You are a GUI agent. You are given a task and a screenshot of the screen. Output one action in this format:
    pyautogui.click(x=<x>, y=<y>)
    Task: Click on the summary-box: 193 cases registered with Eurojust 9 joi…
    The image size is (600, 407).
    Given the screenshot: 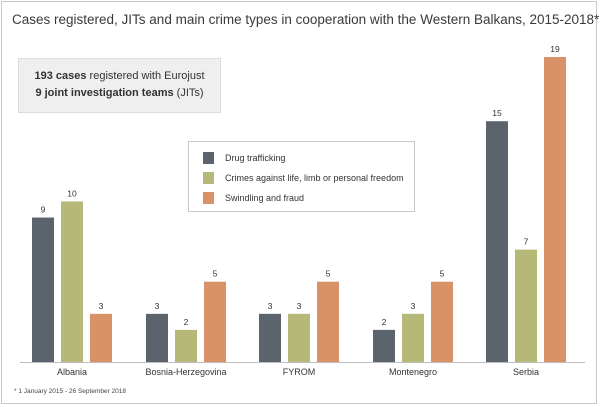 What is the action you would take?
    pyautogui.click(x=119, y=85)
    